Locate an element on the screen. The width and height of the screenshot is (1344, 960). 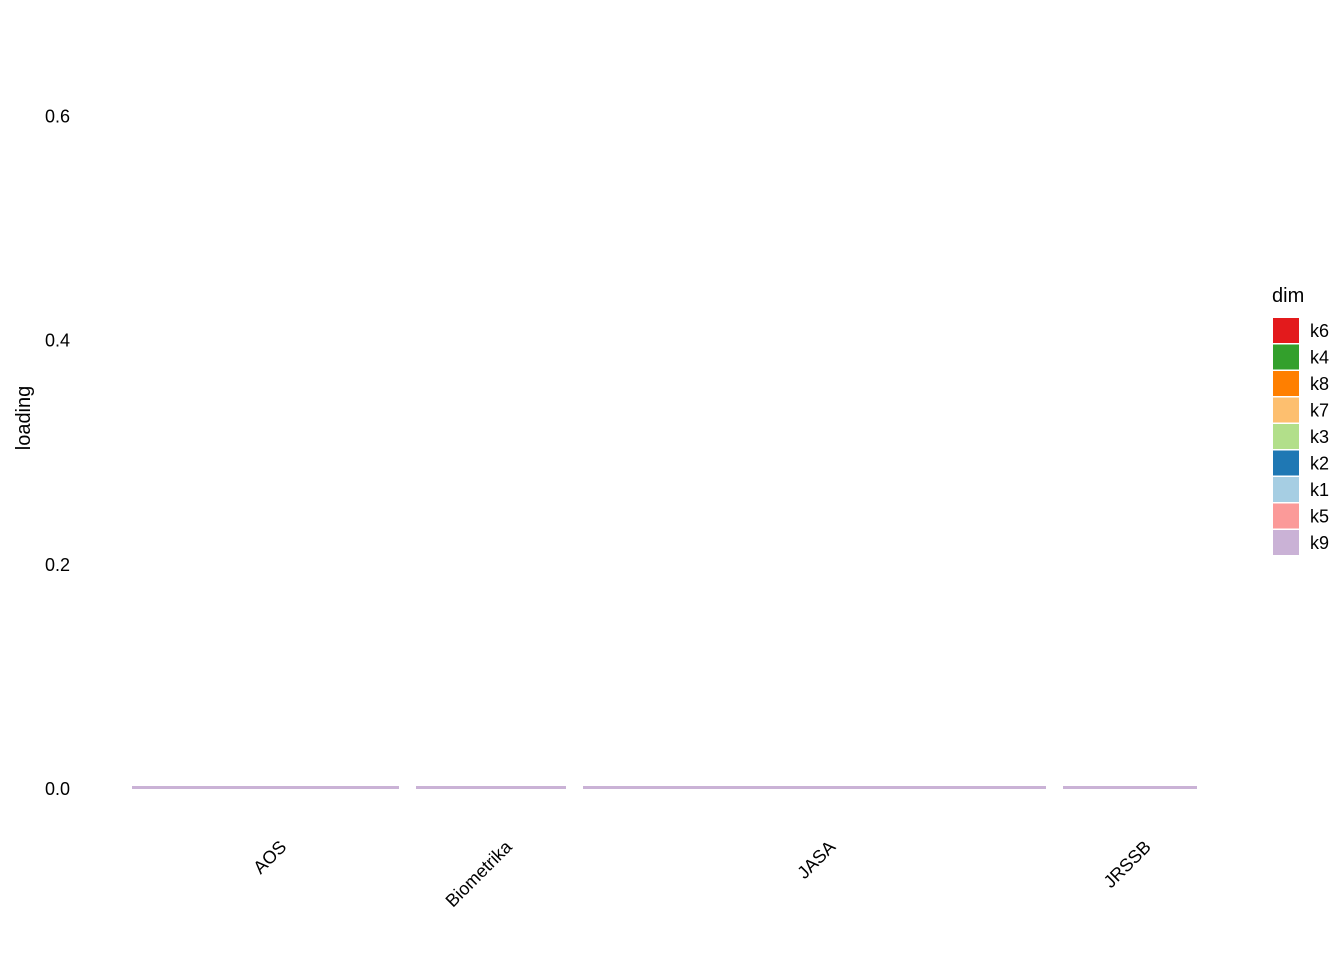
zero-baseline-aos is located at coordinates (265, 787).